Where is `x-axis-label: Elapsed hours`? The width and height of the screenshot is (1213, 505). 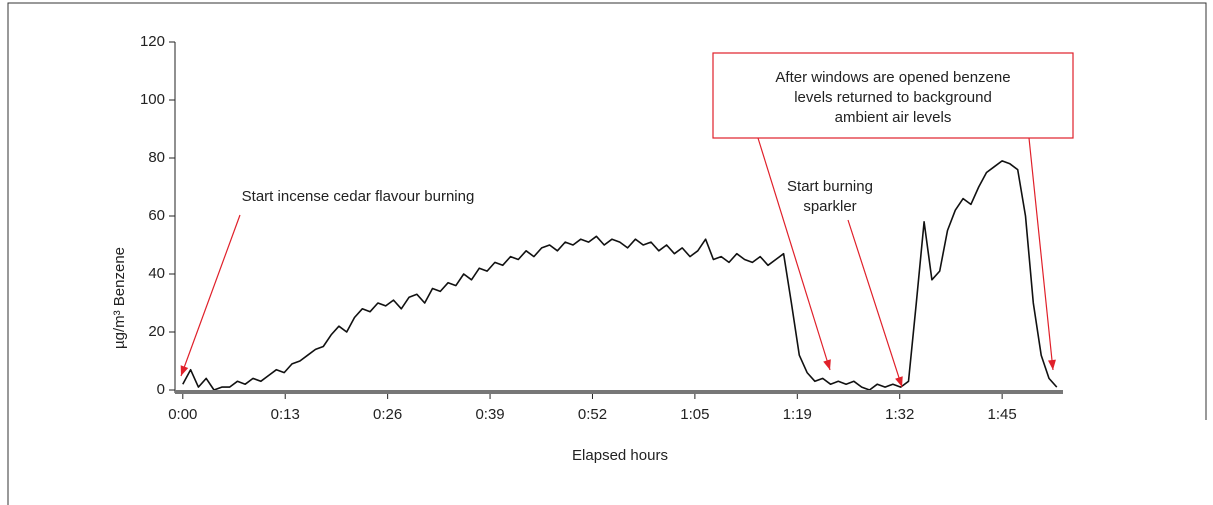 x-axis-label: Elapsed hours is located at coordinates (620, 455).